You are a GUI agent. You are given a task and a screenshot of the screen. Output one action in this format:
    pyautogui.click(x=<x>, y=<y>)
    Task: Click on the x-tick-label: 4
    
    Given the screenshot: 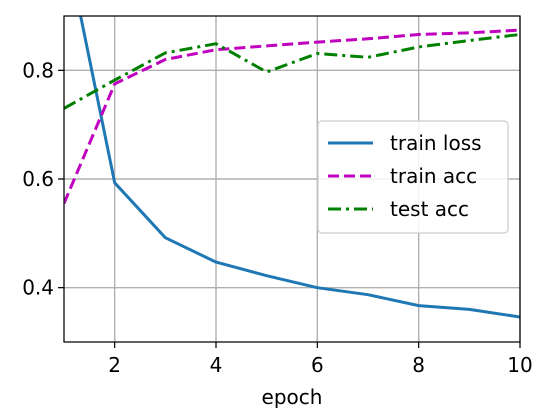 What is the action you would take?
    pyautogui.click(x=216, y=365)
    